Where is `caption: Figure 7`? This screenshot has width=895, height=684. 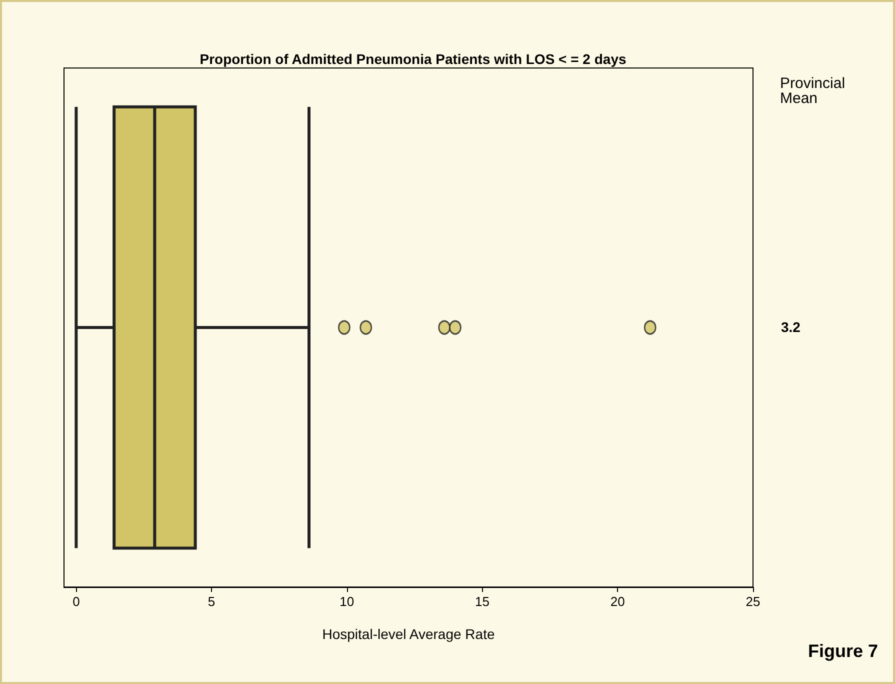 caption: Figure 7 is located at coordinates (843, 651).